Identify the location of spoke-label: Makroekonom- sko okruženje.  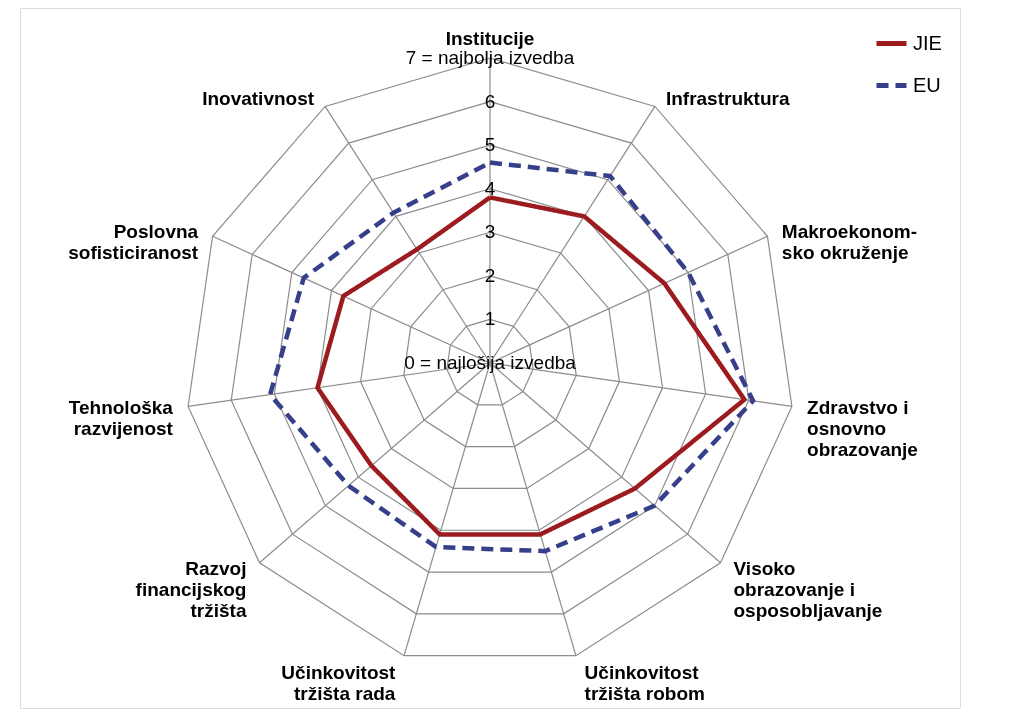
(849, 242).